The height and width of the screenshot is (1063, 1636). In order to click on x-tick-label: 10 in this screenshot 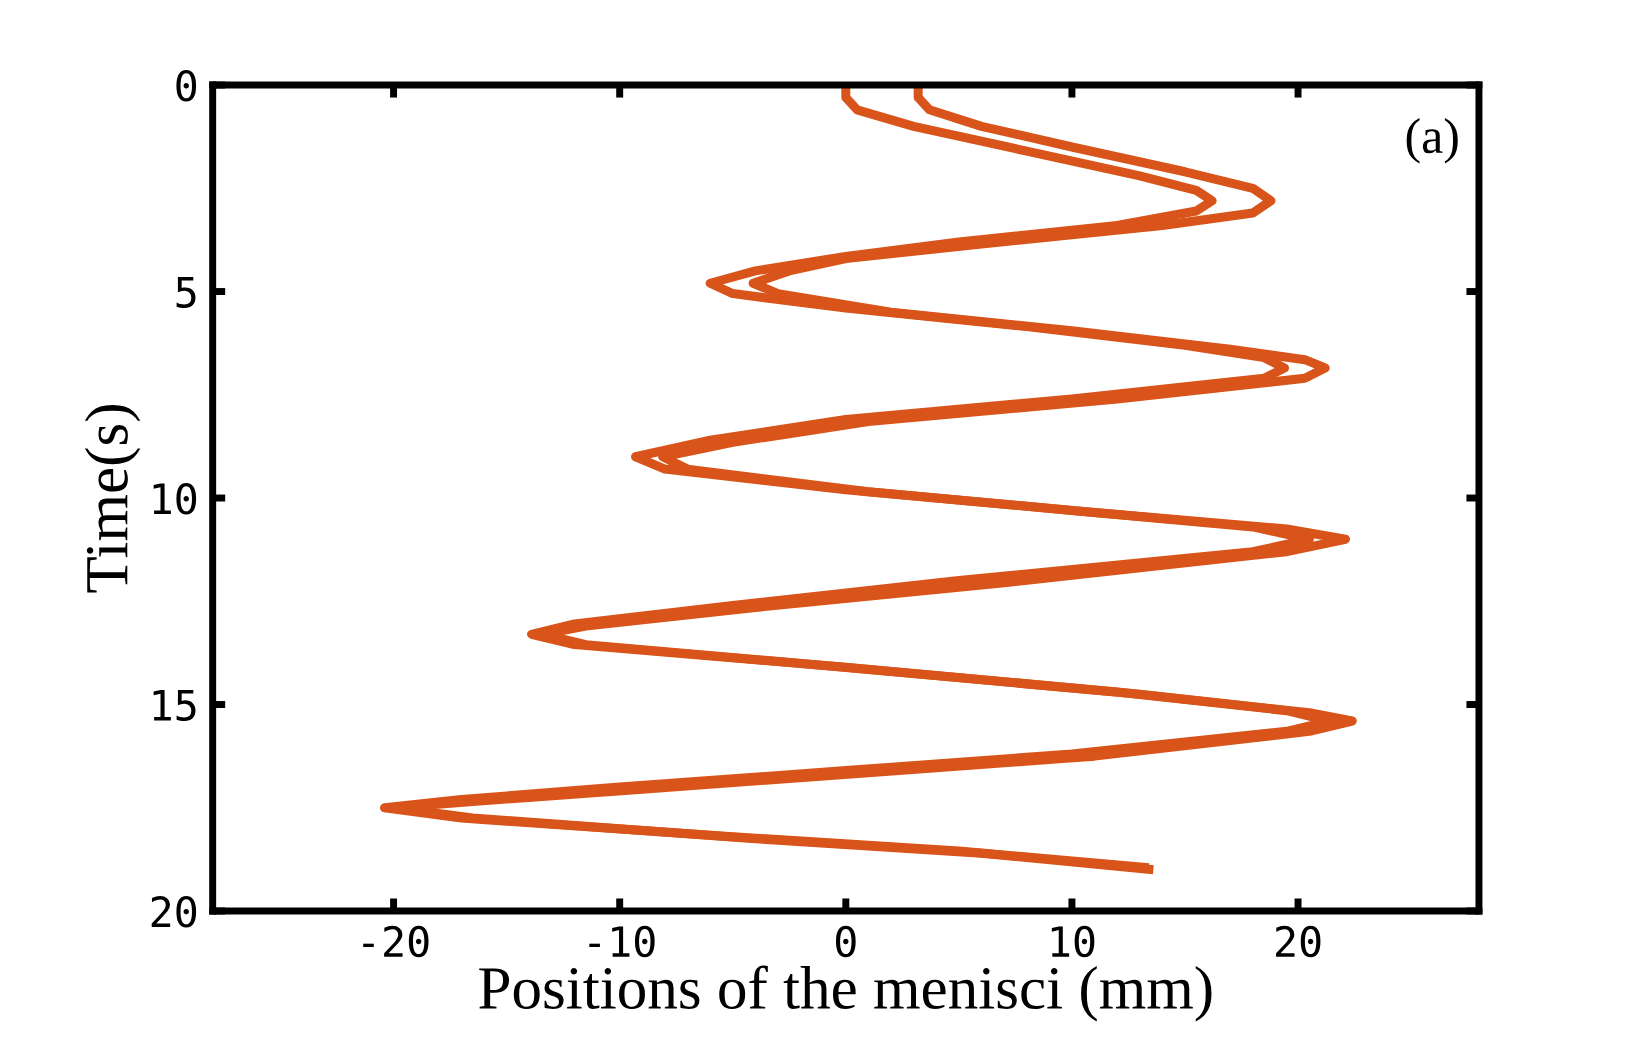, I will do `click(1073, 941)`.